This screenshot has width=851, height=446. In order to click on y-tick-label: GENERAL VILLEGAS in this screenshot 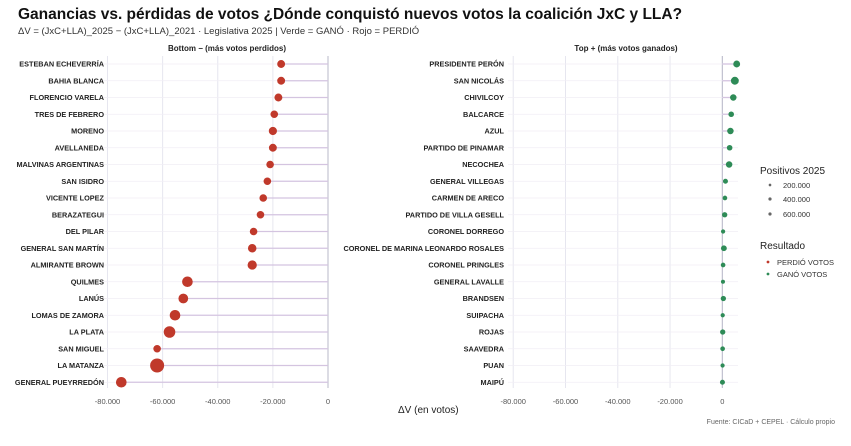, I will do `click(467, 181)`.